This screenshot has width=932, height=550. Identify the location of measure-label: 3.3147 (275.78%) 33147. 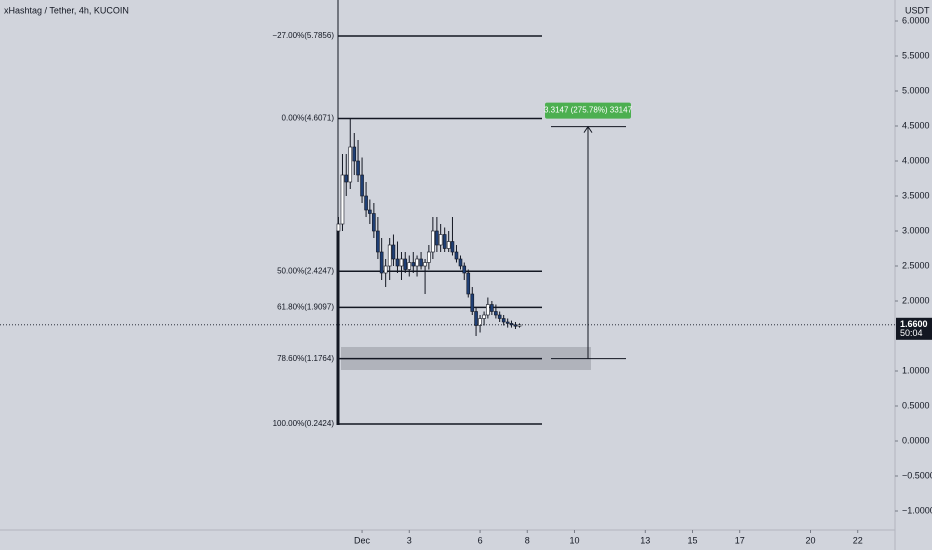
(588, 110).